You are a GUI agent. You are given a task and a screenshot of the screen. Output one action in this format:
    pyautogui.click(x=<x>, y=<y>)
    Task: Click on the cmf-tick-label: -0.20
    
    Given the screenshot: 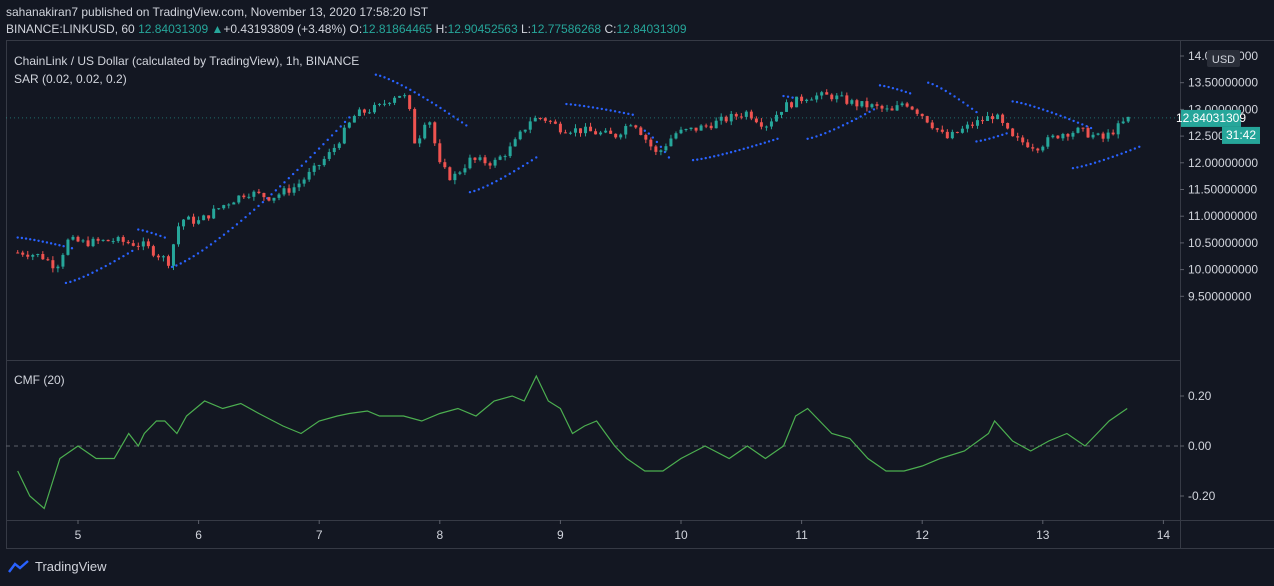 What is the action you would take?
    pyautogui.click(x=1202, y=496)
    